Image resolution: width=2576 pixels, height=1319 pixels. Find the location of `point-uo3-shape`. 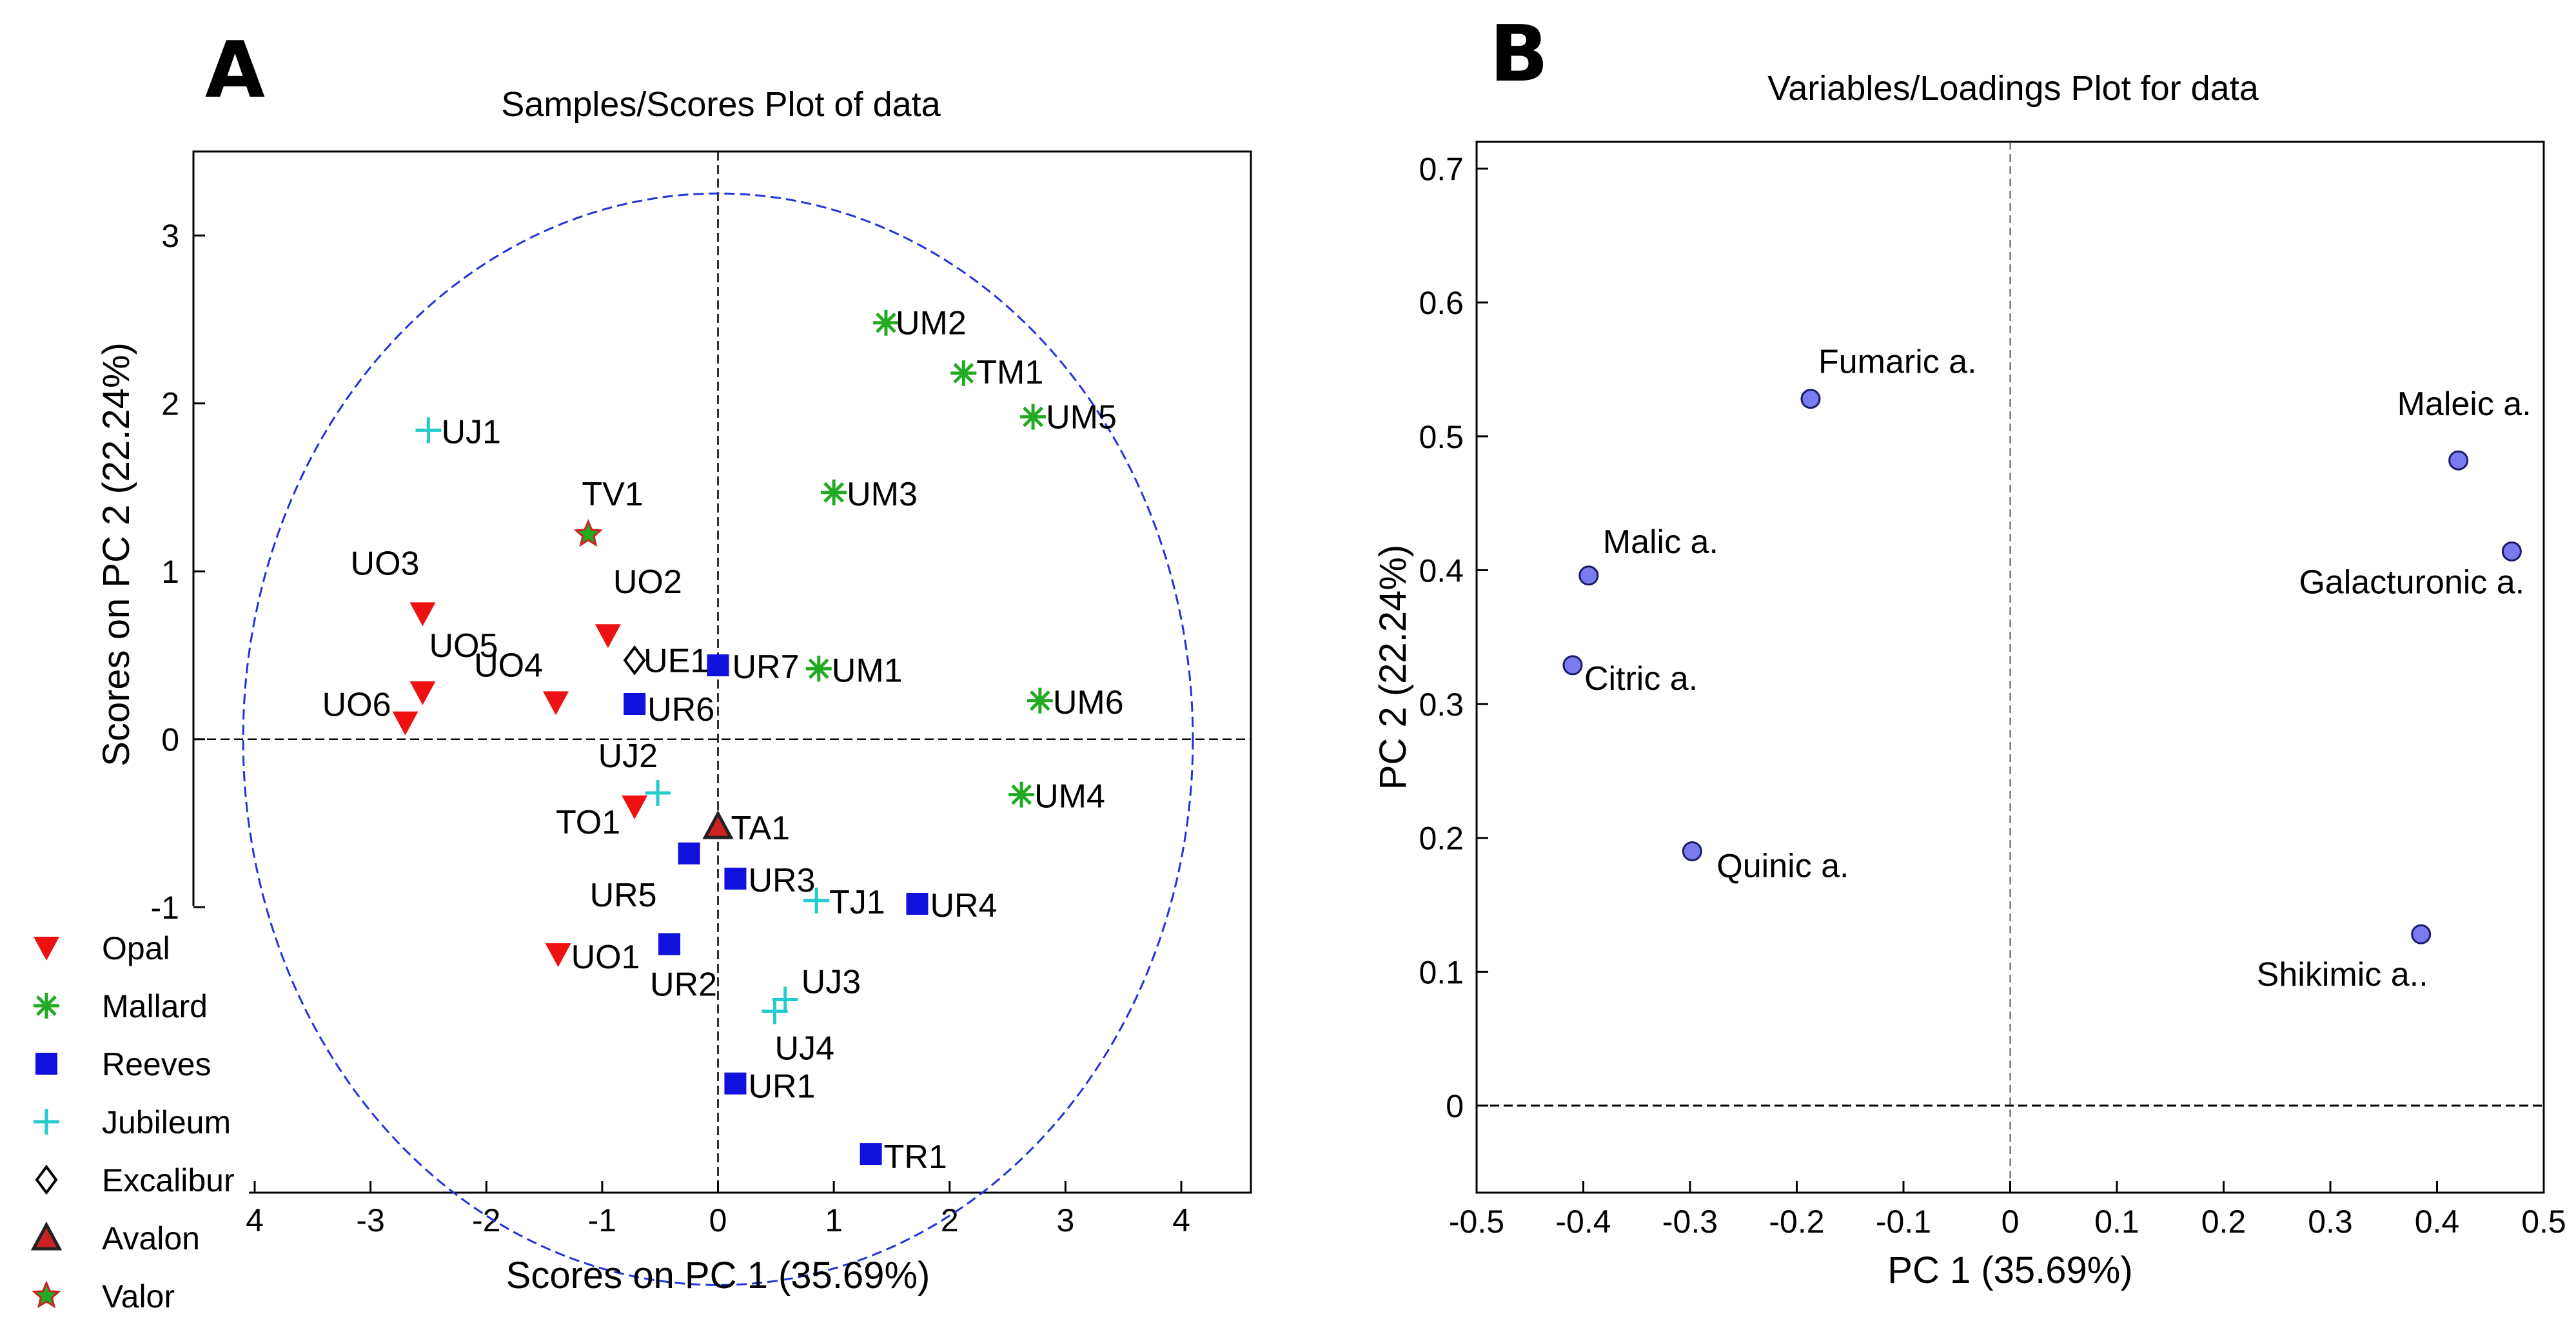

point-uo3-shape is located at coordinates (422, 614).